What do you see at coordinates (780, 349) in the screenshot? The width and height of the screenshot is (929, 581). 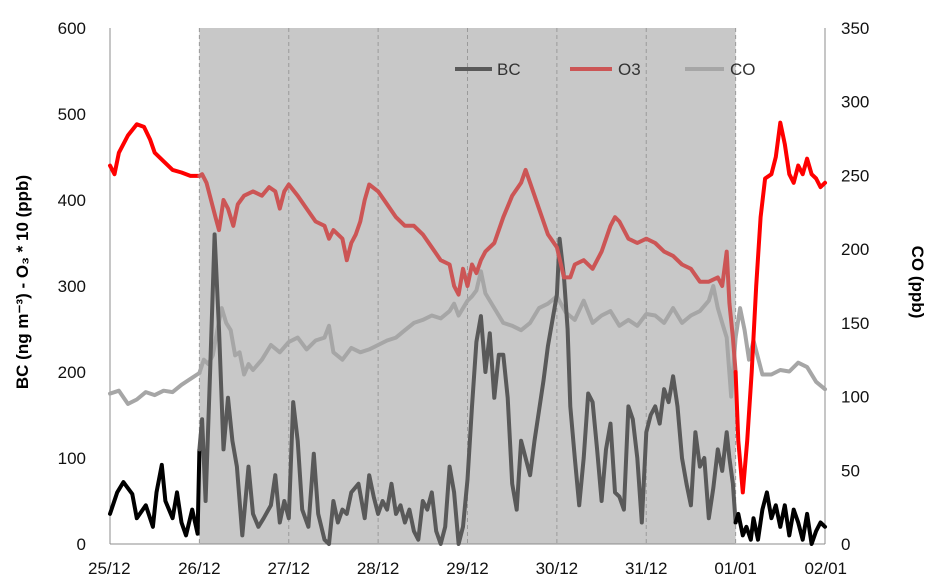 I see `series-line-co-after` at bounding box center [780, 349].